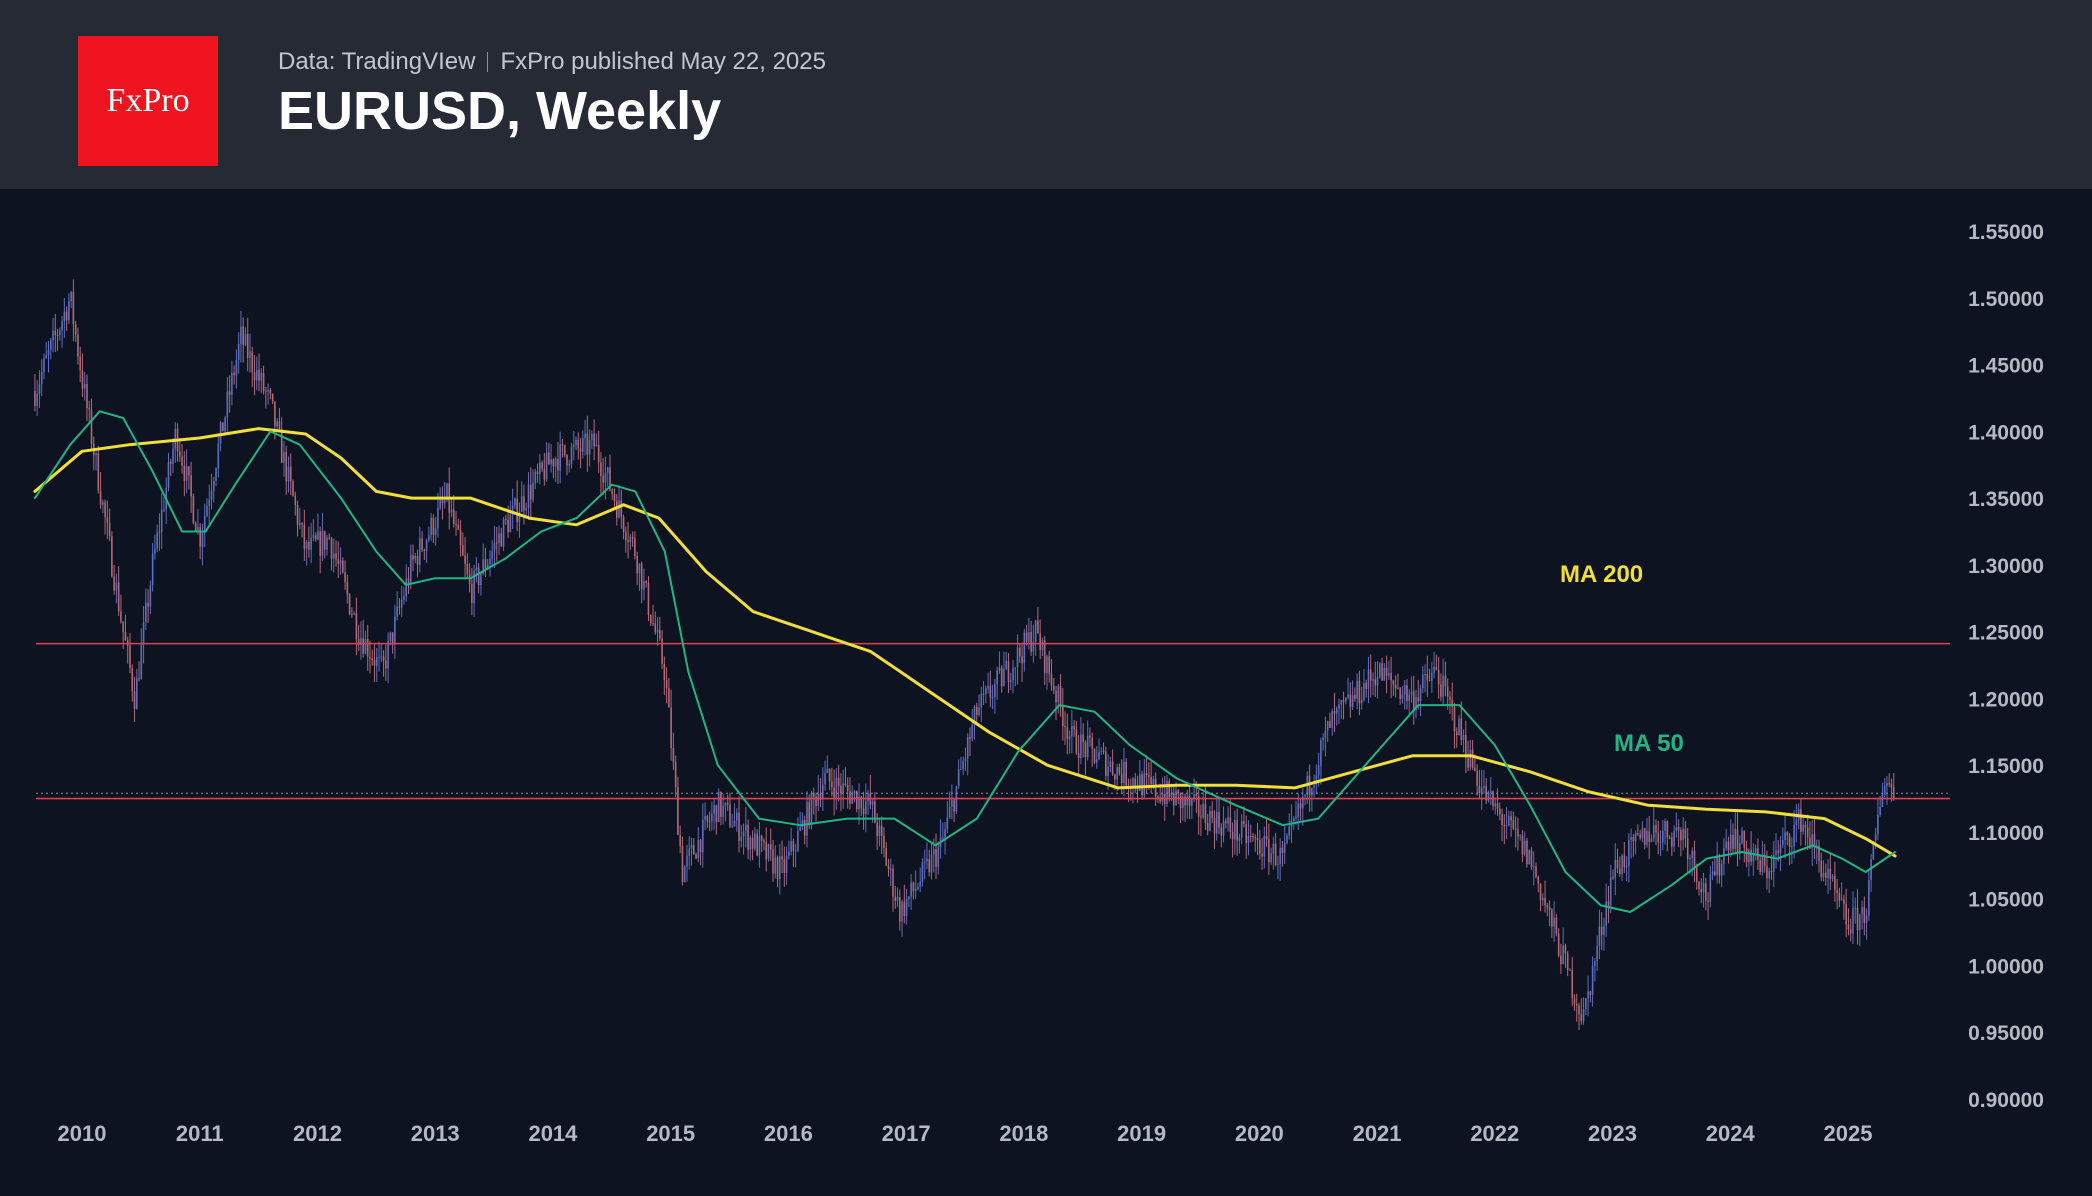 Image resolution: width=2092 pixels, height=1196 pixels. What do you see at coordinates (2006, 232) in the screenshot?
I see `y-tick-label: 1.55000` at bounding box center [2006, 232].